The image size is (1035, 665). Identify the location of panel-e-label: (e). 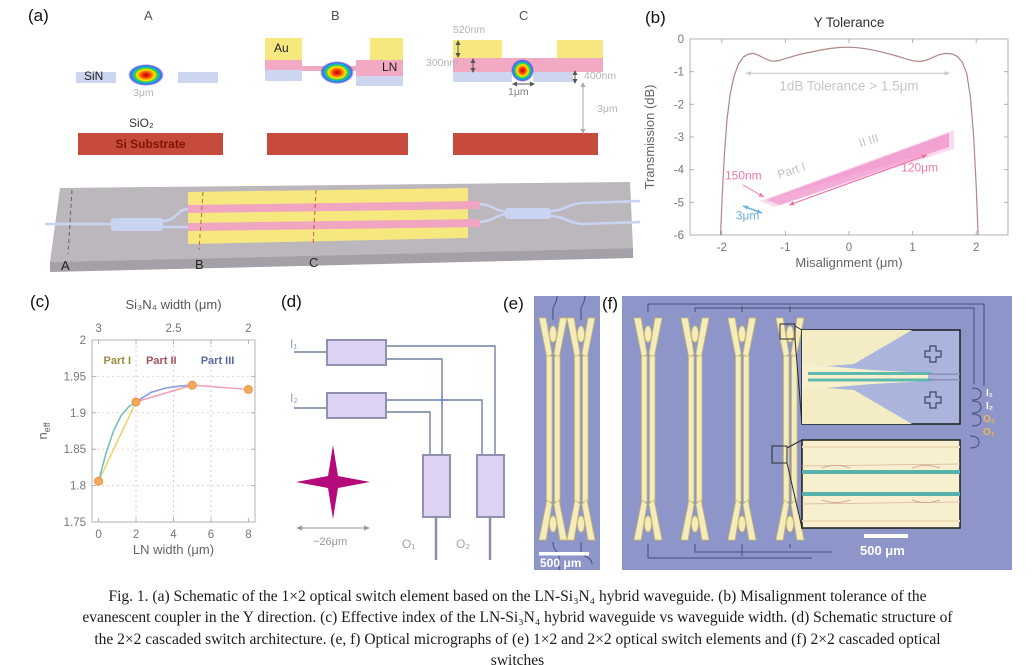
(513, 303).